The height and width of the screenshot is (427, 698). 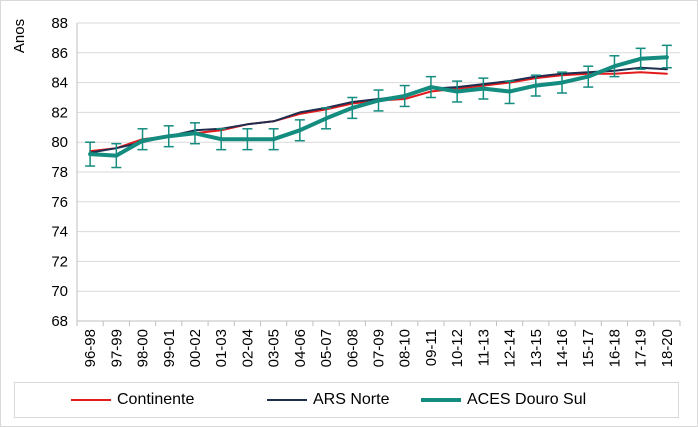 I want to click on x-tick-label-05-07: 05-07, so click(x=326, y=348).